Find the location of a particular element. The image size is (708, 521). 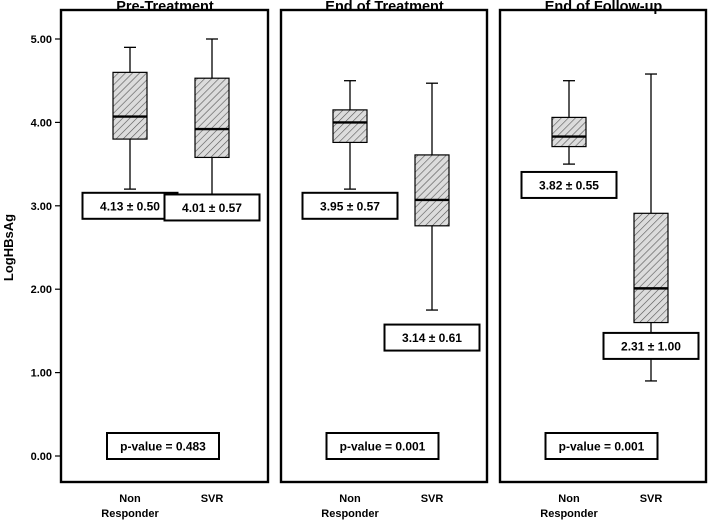

box-non-responder: 3.95 ± 0.57 is located at coordinates (350, 150).